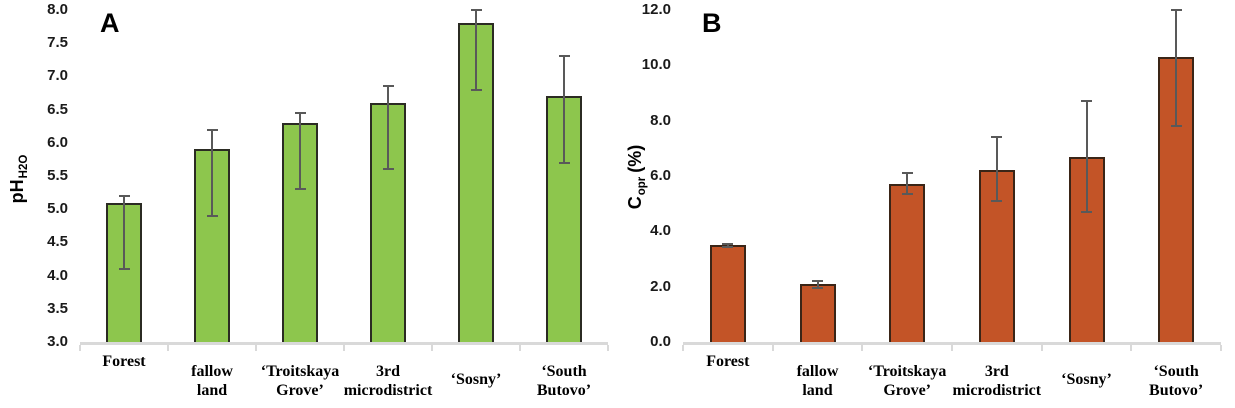  Describe the element at coordinates (817, 390) in the screenshot. I see `category-label-line: land` at that location.